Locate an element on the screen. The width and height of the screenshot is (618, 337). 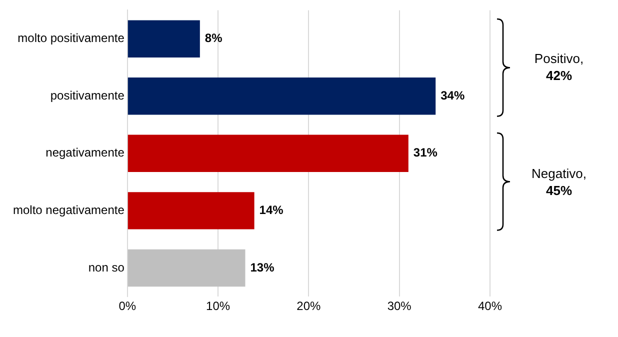
data-label: 34% is located at coordinates (452, 95).